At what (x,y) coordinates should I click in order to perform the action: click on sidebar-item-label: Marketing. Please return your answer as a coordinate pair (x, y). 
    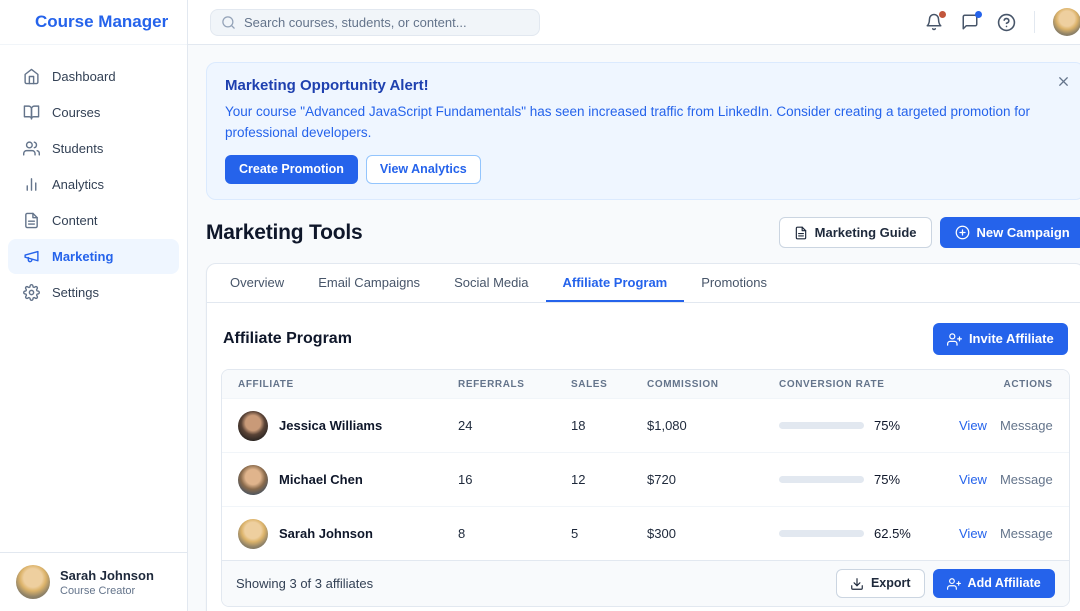
    Looking at the image, I should click on (83, 256).